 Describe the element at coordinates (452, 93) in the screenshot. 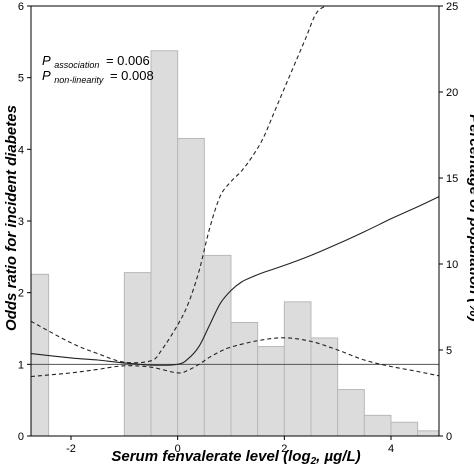

I see `y2-tick-label: 20` at that location.